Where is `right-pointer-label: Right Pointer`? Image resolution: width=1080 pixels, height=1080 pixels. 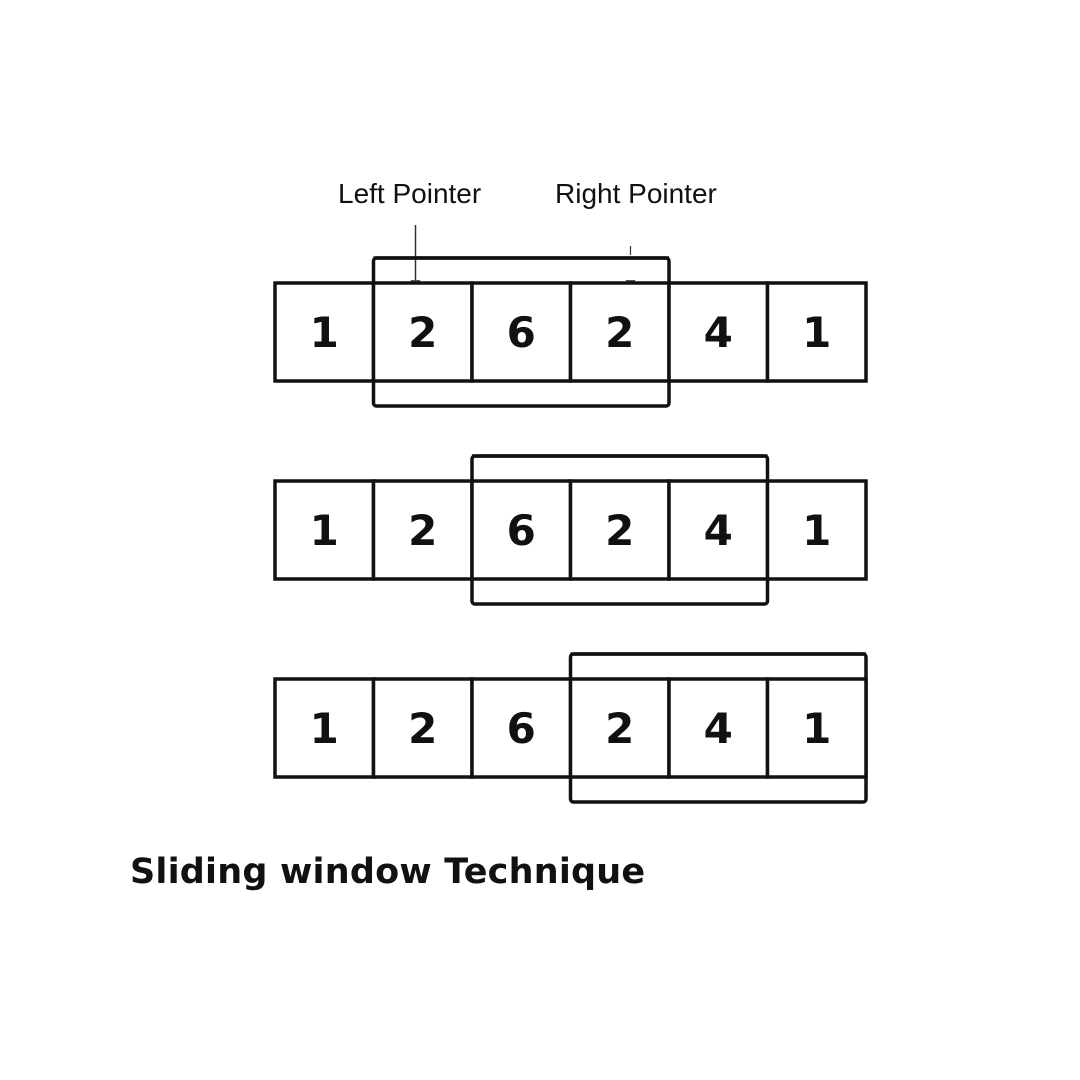
right-pointer-label: Right Pointer is located at coordinates (636, 193).